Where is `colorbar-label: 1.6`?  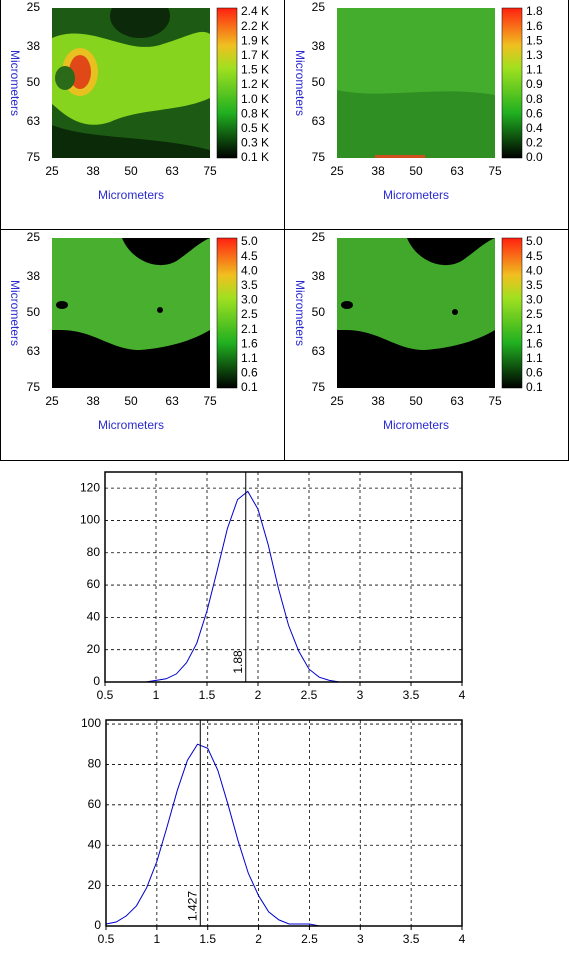 colorbar-label: 1.6 is located at coordinates (534, 26).